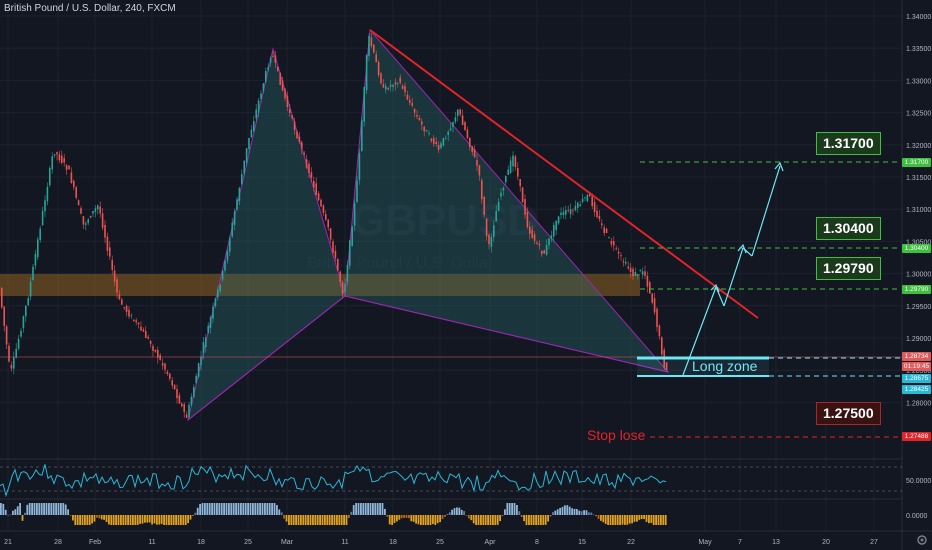 The image size is (932, 550). I want to click on target3-callout: 1.29790, so click(848, 268).